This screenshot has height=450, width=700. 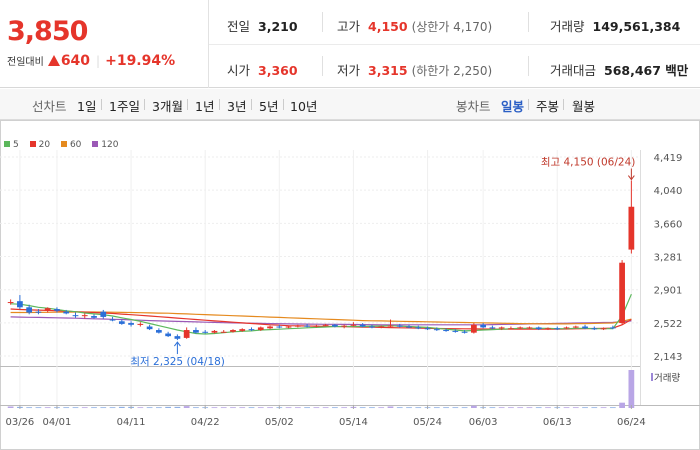 What do you see at coordinates (11, 145) in the screenshot?
I see `legend-ma5: 5` at bounding box center [11, 145].